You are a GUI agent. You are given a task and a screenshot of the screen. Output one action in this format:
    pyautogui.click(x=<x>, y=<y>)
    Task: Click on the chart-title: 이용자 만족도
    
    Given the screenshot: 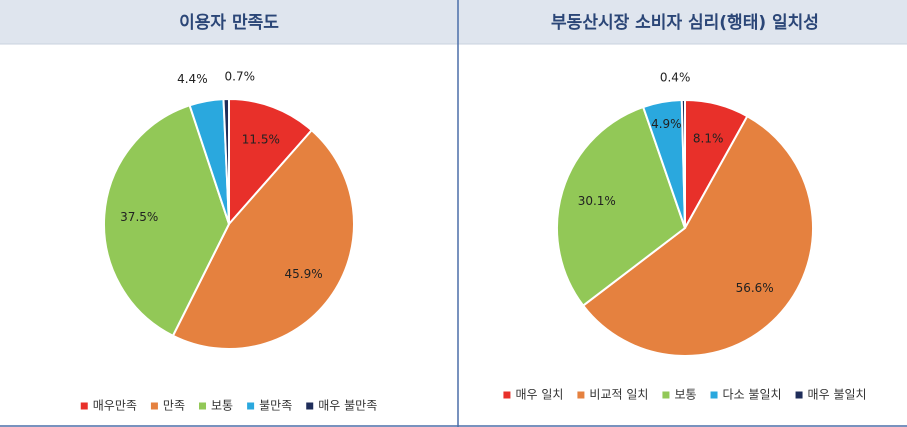 What is the action you would take?
    pyautogui.click(x=229, y=23)
    